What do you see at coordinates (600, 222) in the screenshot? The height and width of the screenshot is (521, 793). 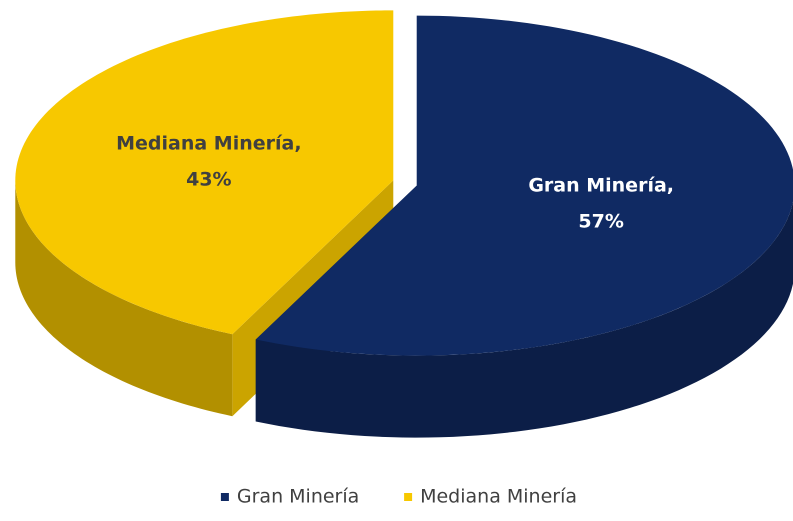 I see `data-label: 57%` at bounding box center [600, 222].